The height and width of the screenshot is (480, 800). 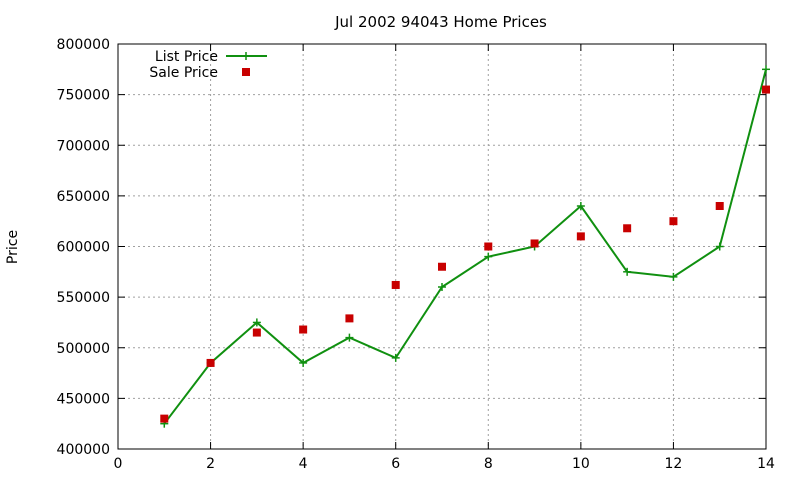 I want to click on y-tick-label: 550000, so click(x=83, y=298).